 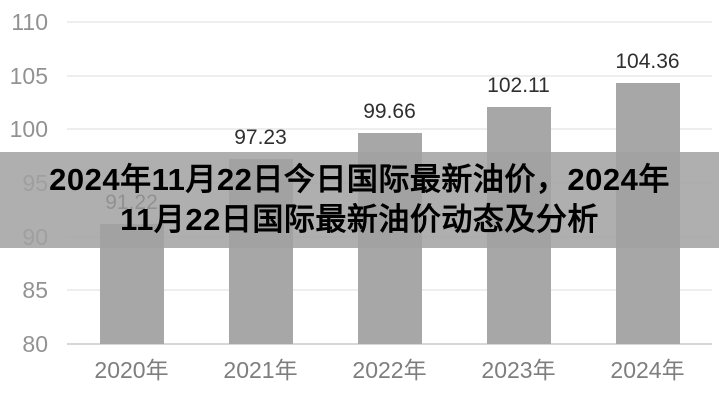 What do you see at coordinates (359, 219) in the screenshot?
I see `page-title-line-2: 11月22日国际最新油价动态及分析` at bounding box center [359, 219].